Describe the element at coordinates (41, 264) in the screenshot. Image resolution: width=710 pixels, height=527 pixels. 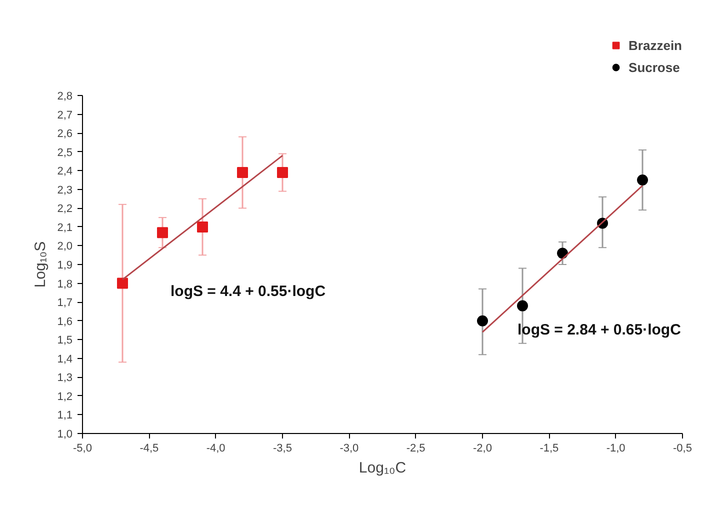
I see `y-axis-title: Log₁₀S` at that location.